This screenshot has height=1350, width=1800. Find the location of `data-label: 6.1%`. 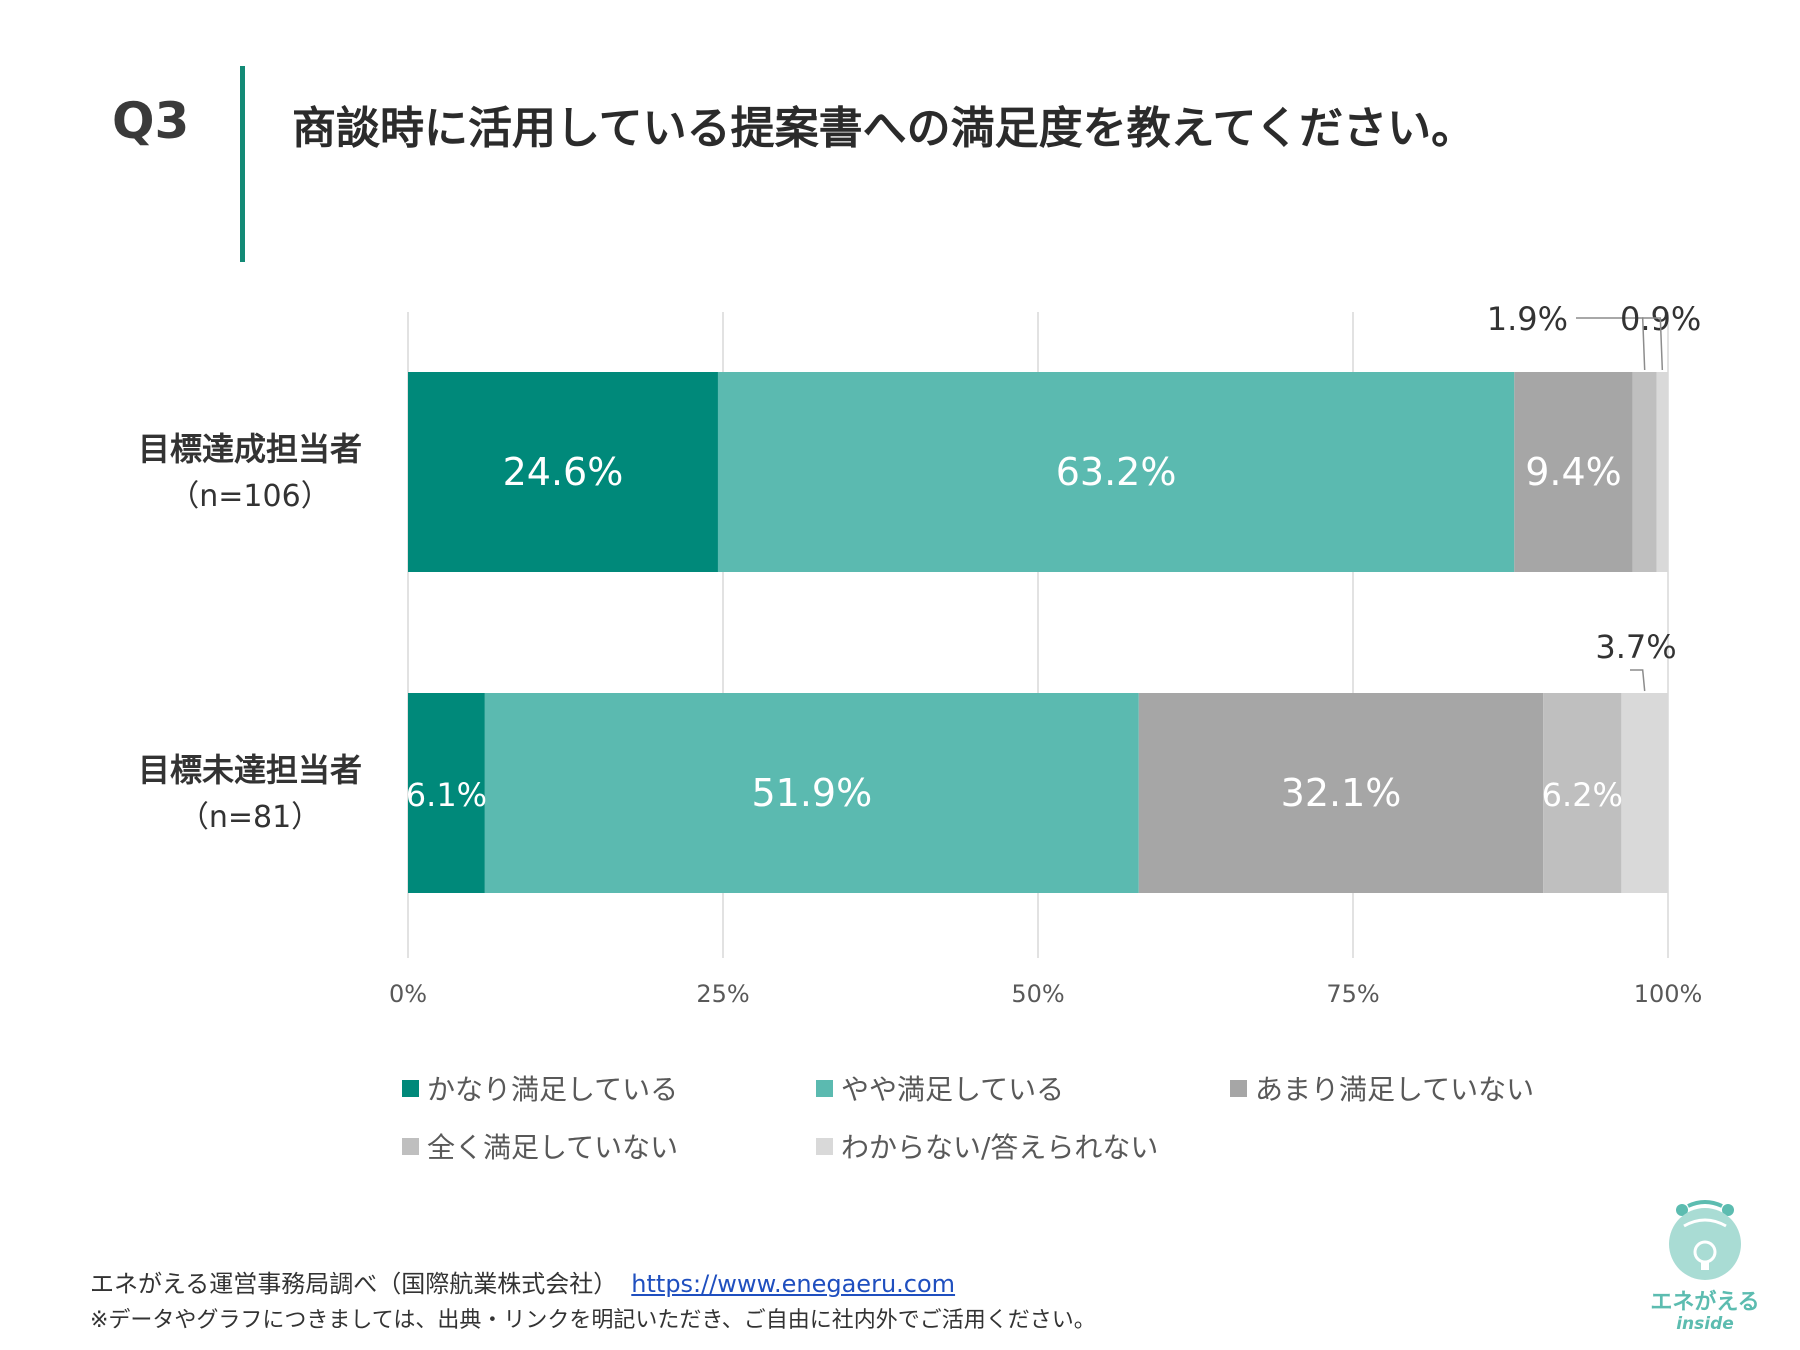

data-label: 6.1% is located at coordinates (446, 795).